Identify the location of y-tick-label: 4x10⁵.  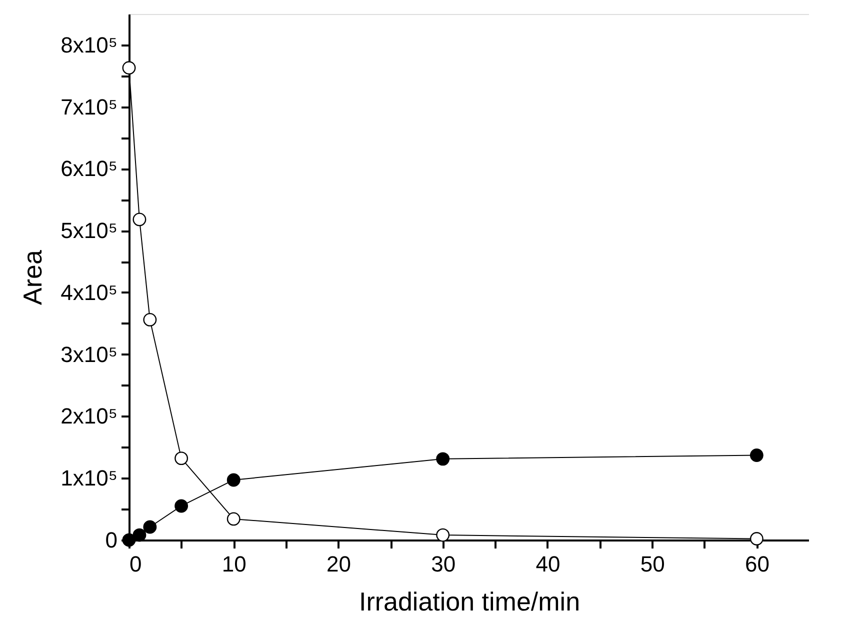
(89, 292).